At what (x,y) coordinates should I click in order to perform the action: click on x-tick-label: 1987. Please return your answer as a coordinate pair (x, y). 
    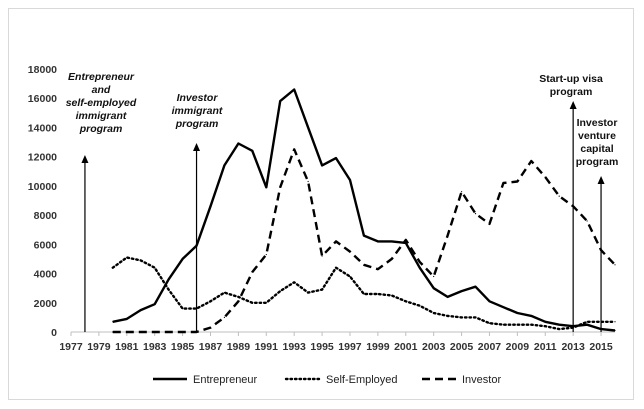
    Looking at the image, I should click on (211, 347).